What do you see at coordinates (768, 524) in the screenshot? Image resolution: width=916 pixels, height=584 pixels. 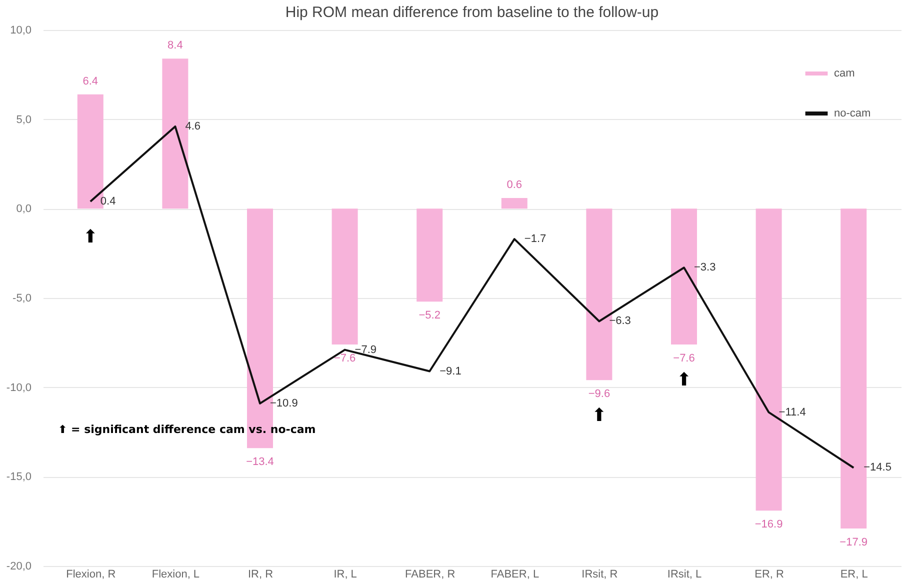 I see `data-label: −16.9` at bounding box center [768, 524].